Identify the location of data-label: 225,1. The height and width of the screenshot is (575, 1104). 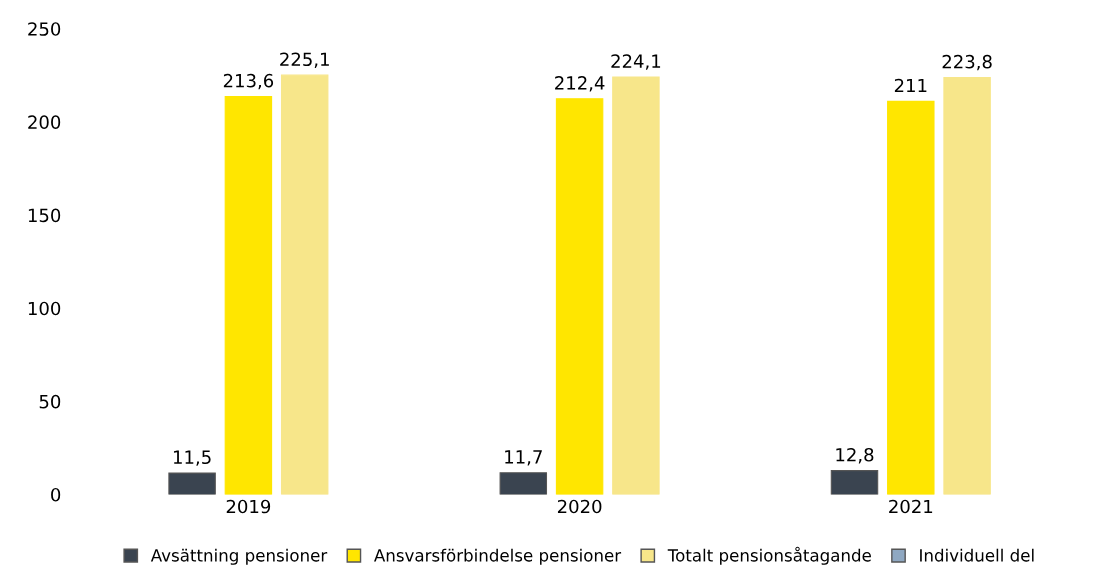
(304, 60).